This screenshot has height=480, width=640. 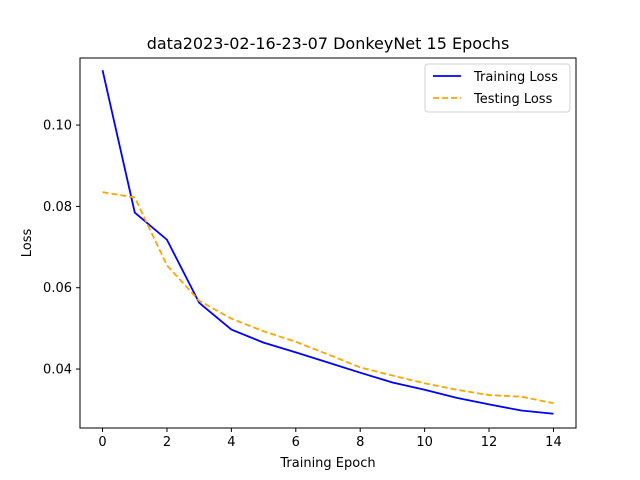 I want to click on legend-label-training-loss: Training Loss, so click(x=515, y=77).